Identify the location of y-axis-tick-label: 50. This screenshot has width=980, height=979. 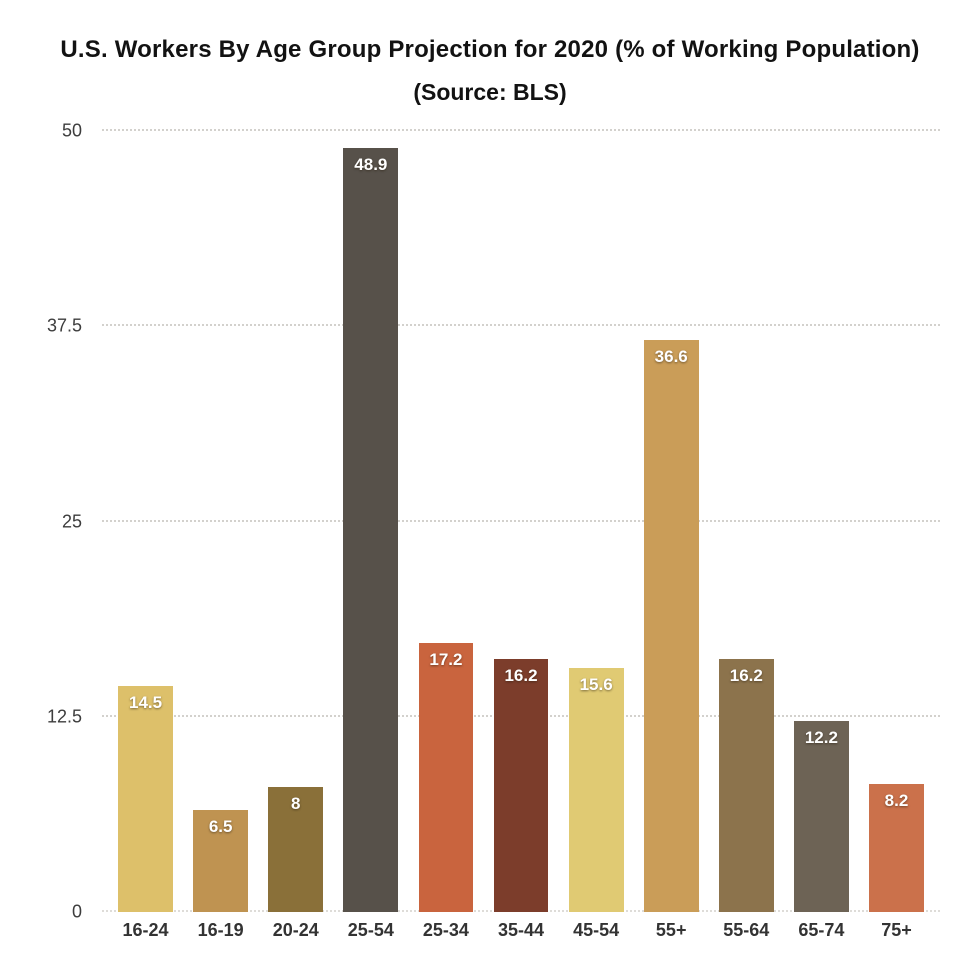
(71, 130).